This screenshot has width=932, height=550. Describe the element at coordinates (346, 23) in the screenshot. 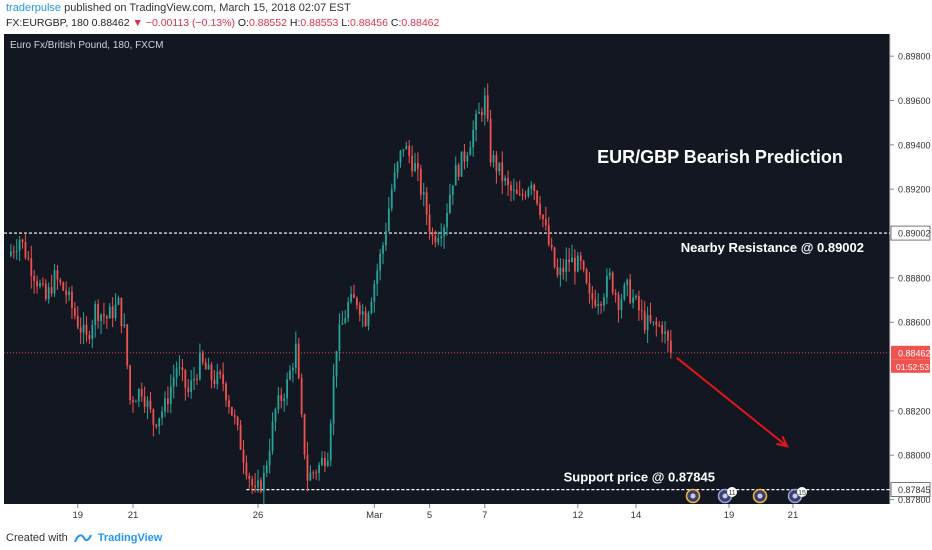

I see `low-label: L:` at that location.